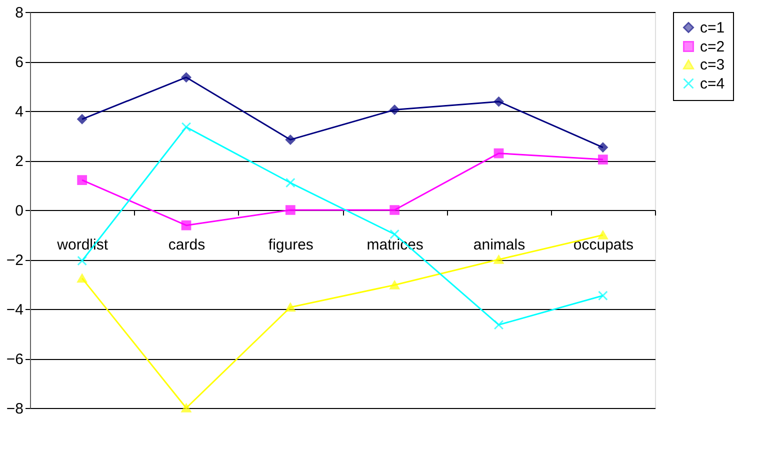  What do you see at coordinates (15, 260) in the screenshot?
I see `y-tick-label: −2` at bounding box center [15, 260].